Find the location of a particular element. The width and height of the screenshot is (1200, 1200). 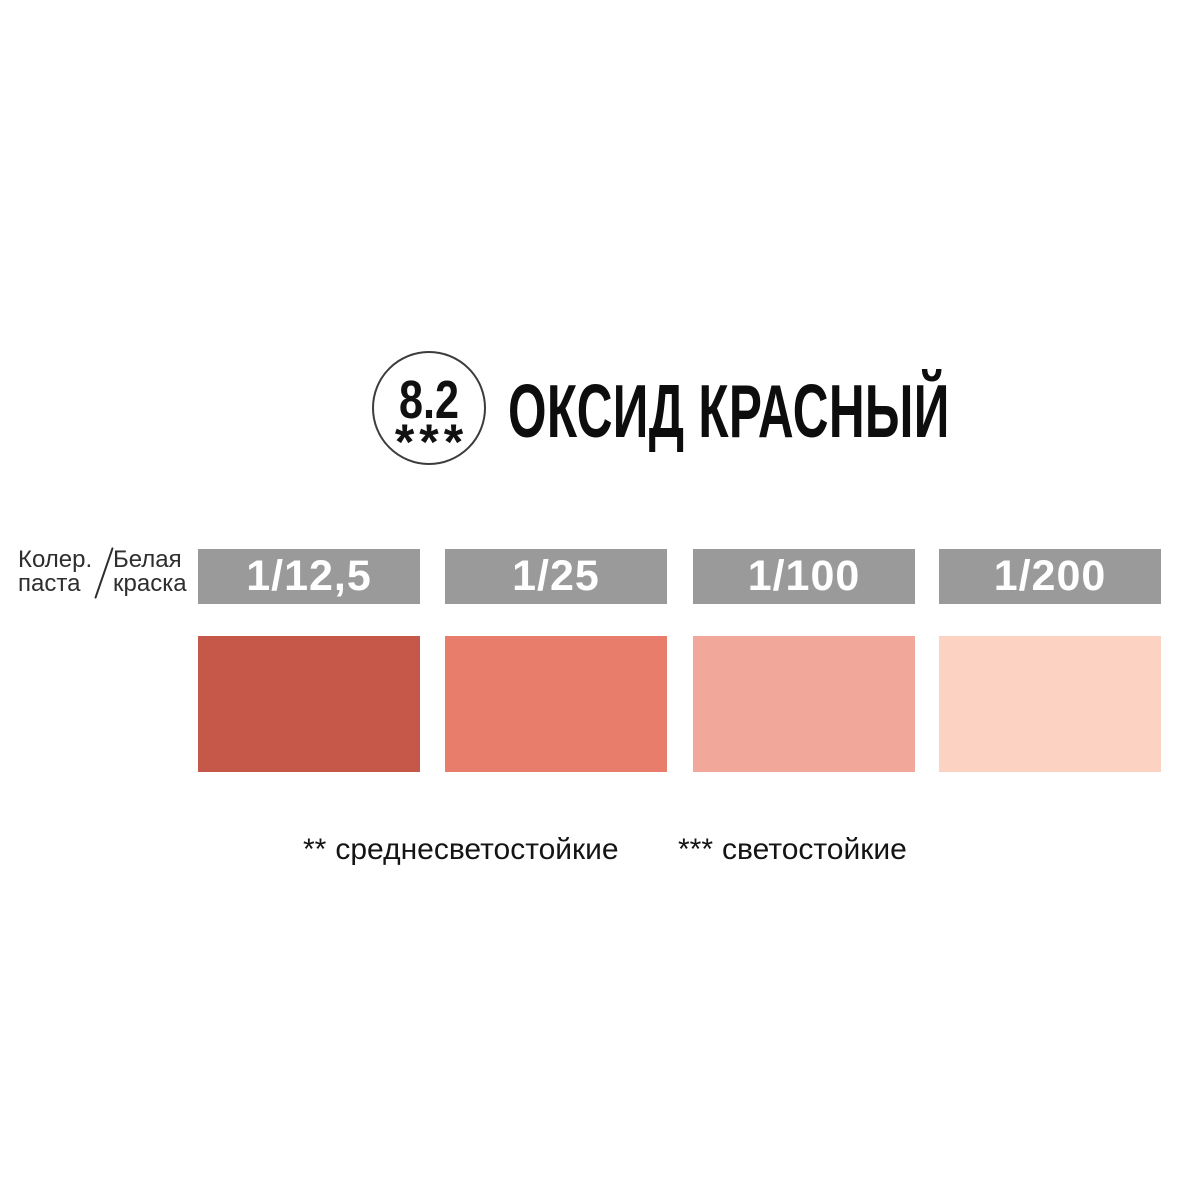

ratio-header-1-100: 1/100 is located at coordinates (804, 576).